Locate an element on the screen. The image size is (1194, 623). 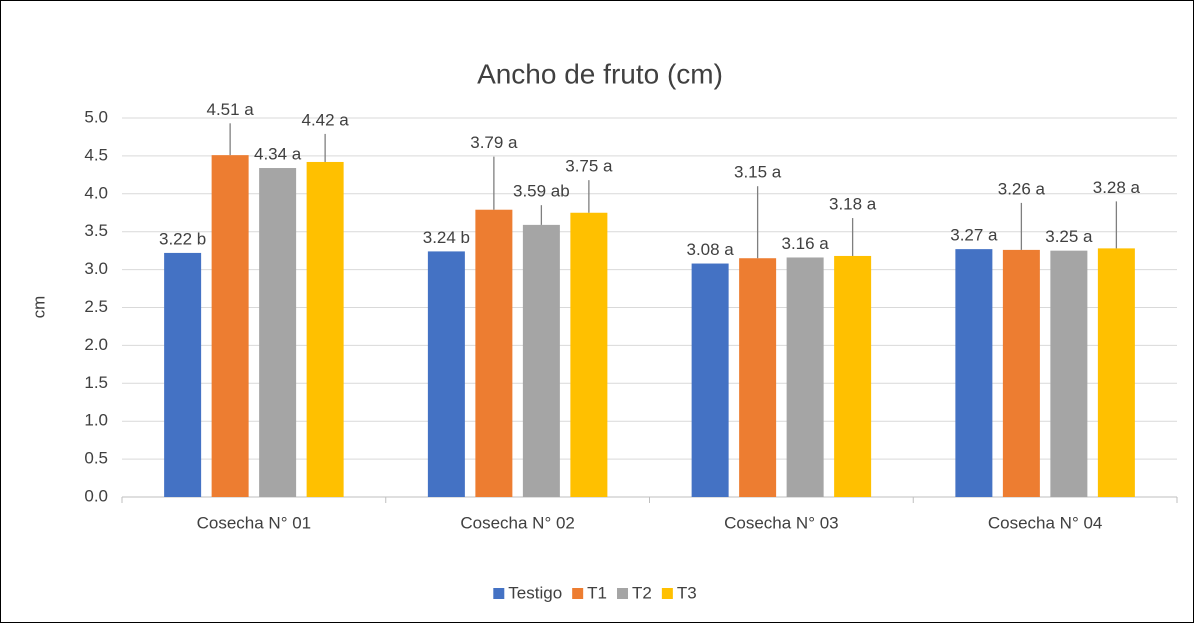
data-label: 3.16 a is located at coordinates (805, 243).